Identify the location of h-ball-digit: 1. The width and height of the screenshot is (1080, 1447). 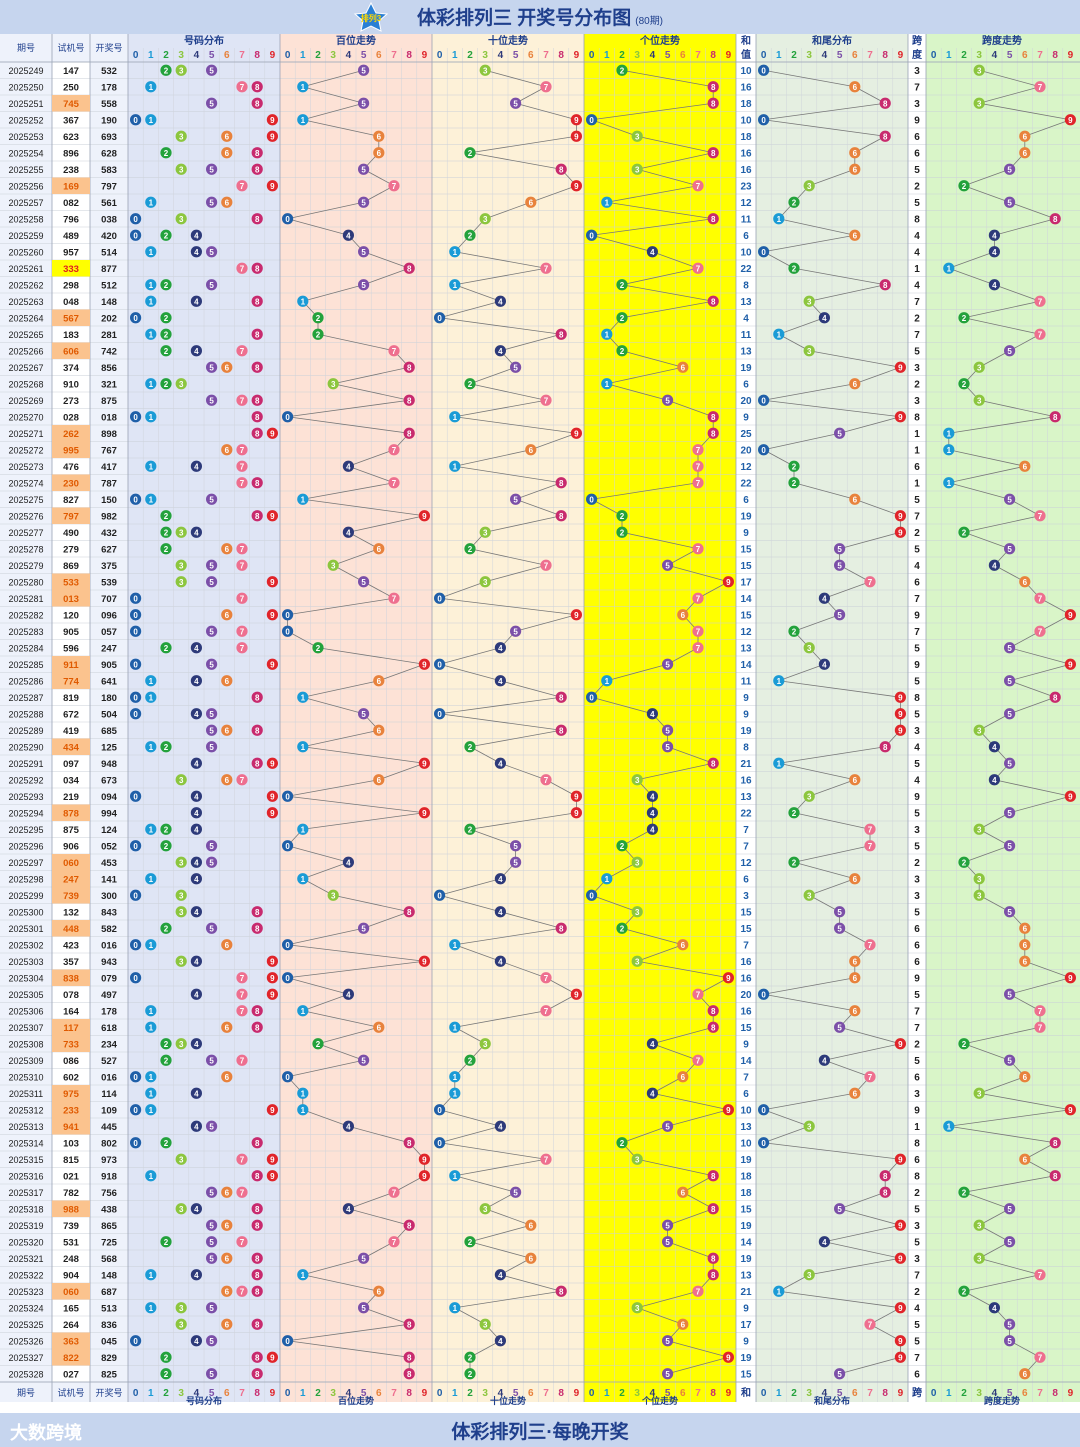
(303, 1011).